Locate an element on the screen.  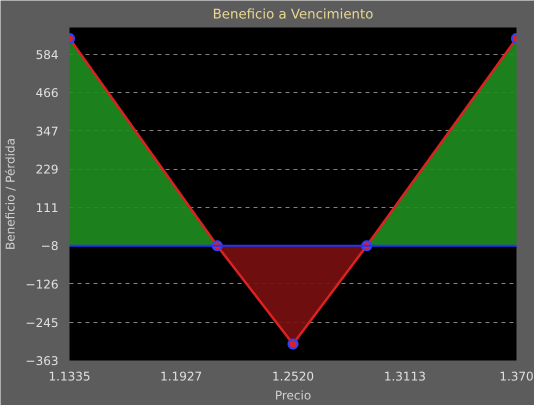
y-tick-label: 229 is located at coordinates (47, 169).